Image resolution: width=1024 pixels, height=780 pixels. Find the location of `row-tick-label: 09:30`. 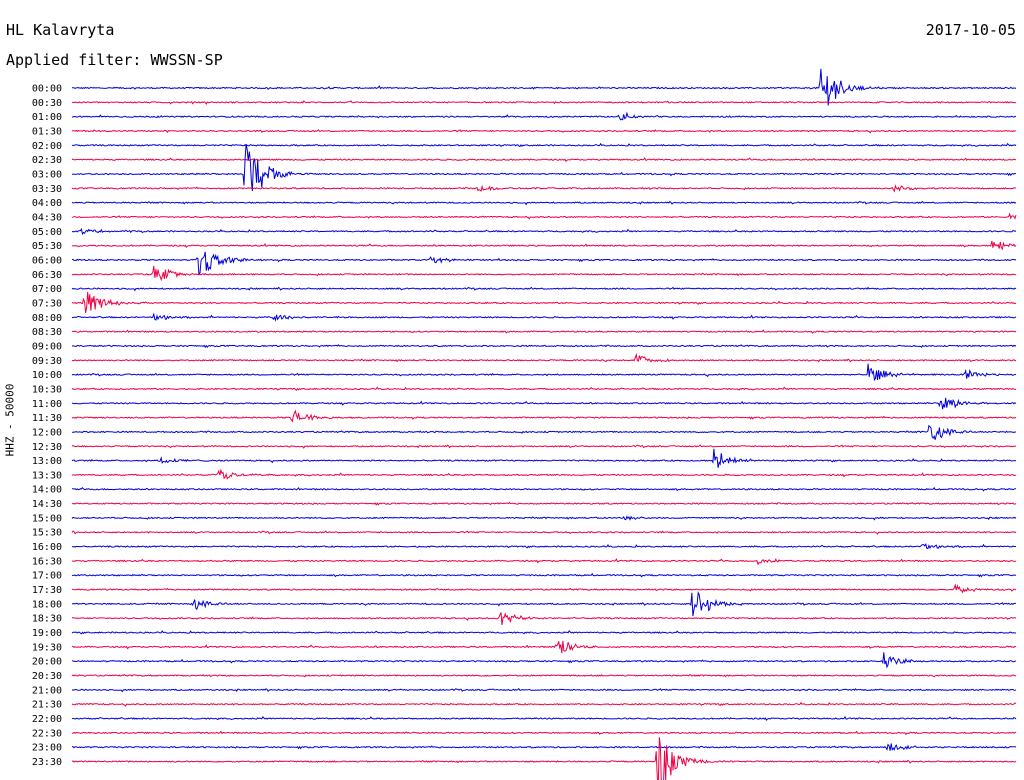

row-tick-label: 09:30 is located at coordinates (47, 361).